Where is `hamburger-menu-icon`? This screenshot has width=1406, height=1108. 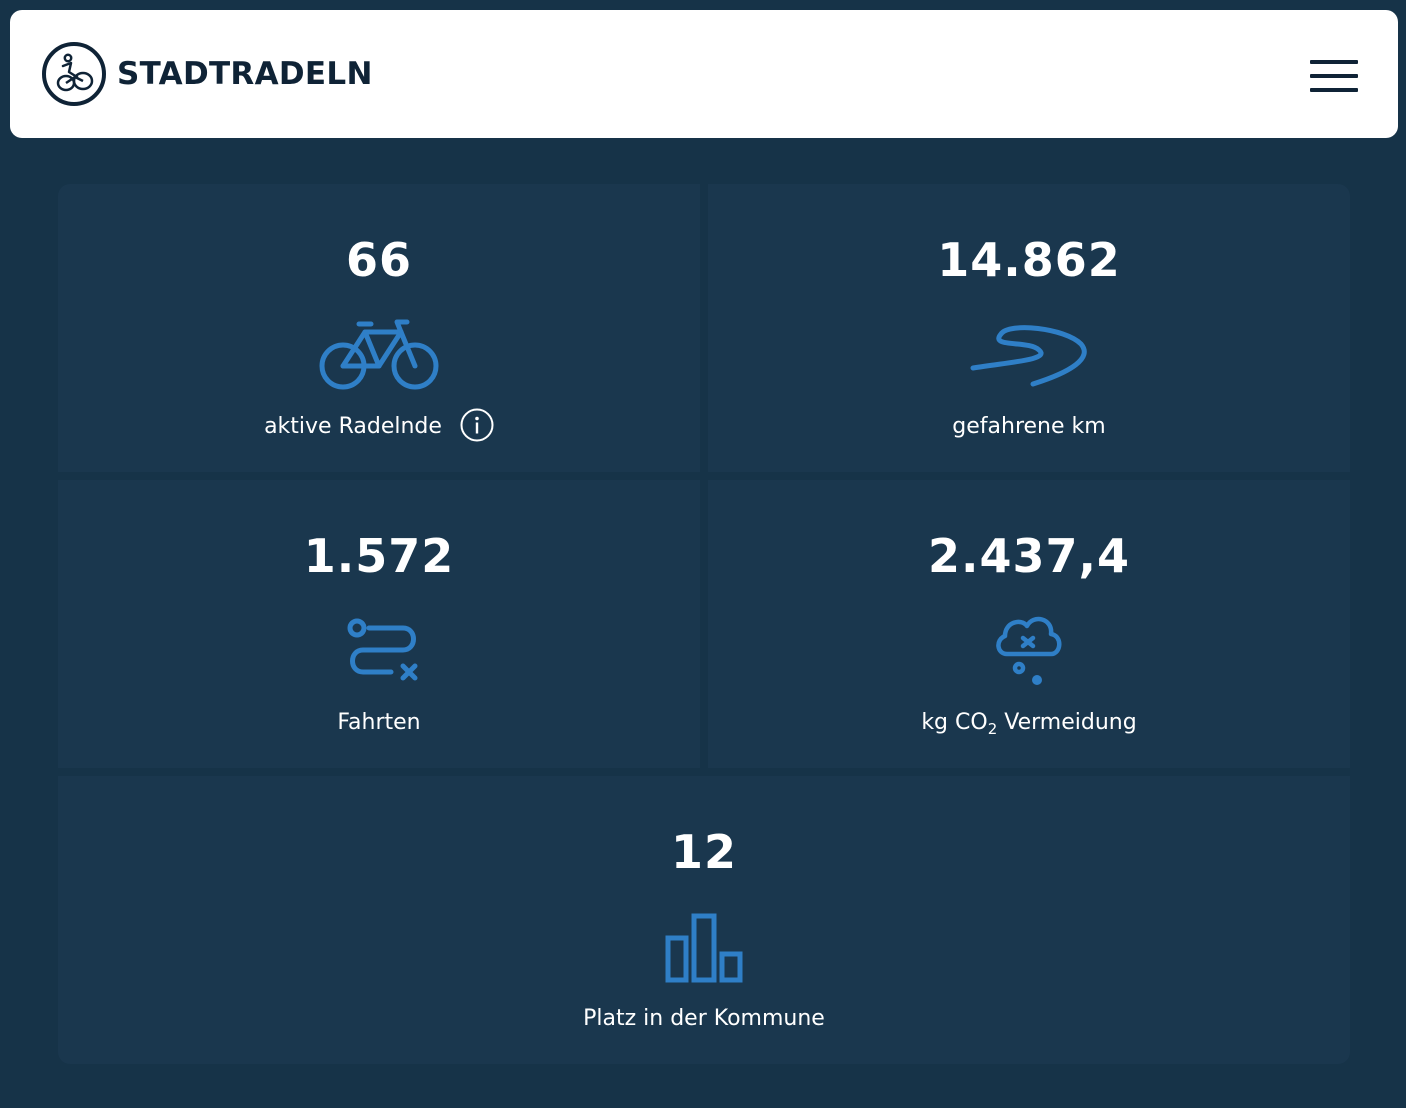 hamburger-menu-icon is located at coordinates (1334, 76).